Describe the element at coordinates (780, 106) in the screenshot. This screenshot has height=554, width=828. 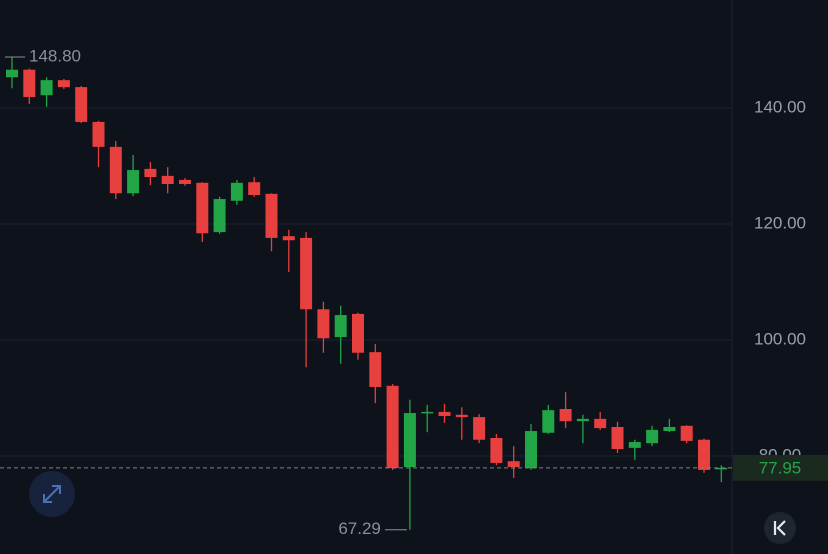
I see `y-tick-label: 140.00` at that location.